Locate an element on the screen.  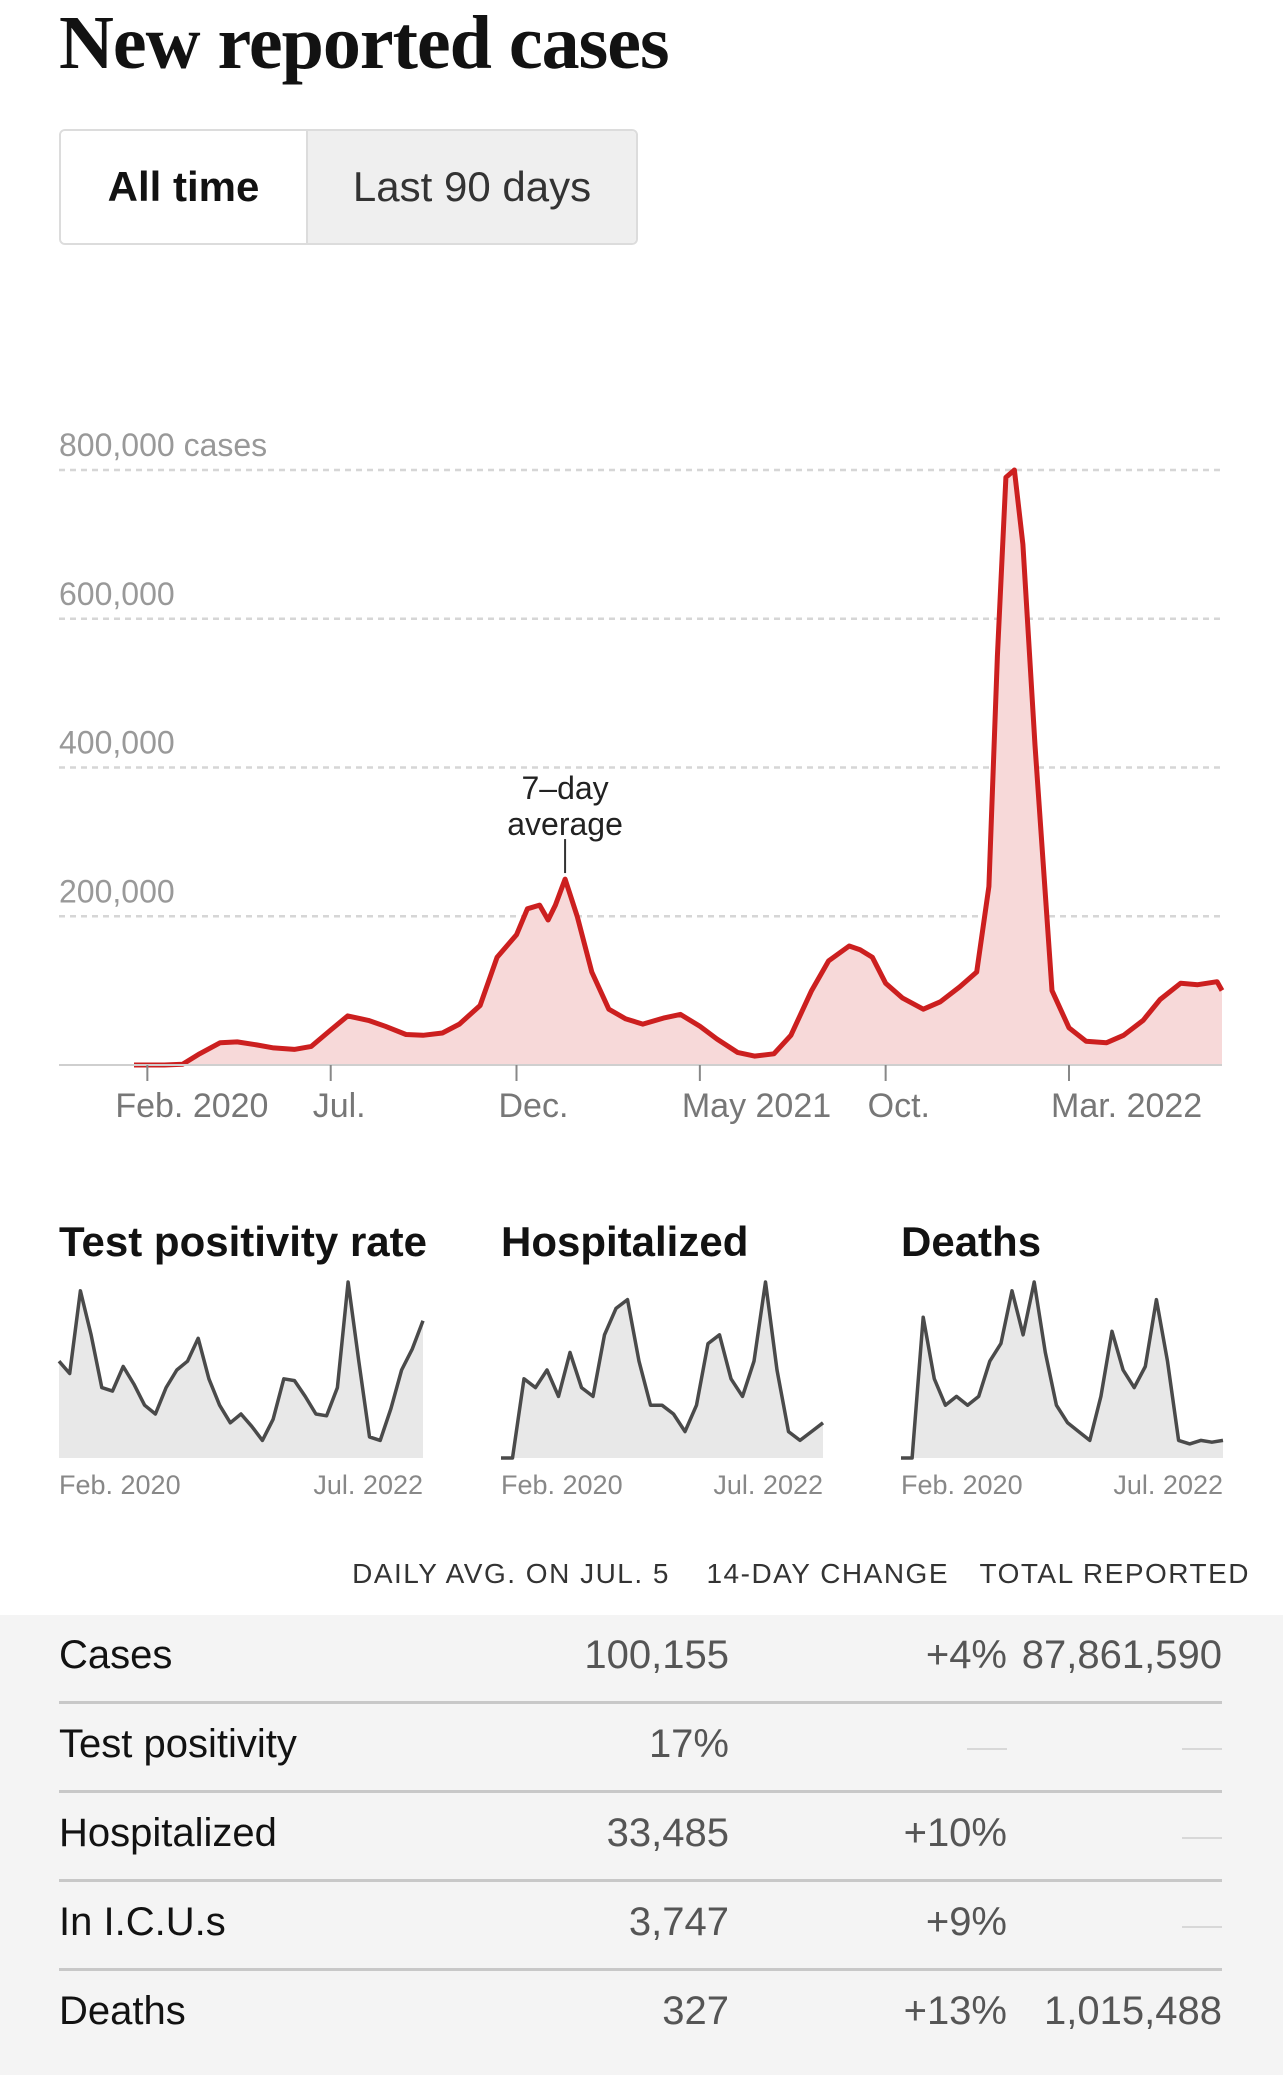
mini-title-hospitalized: Hospitalized is located at coordinates (625, 1241).